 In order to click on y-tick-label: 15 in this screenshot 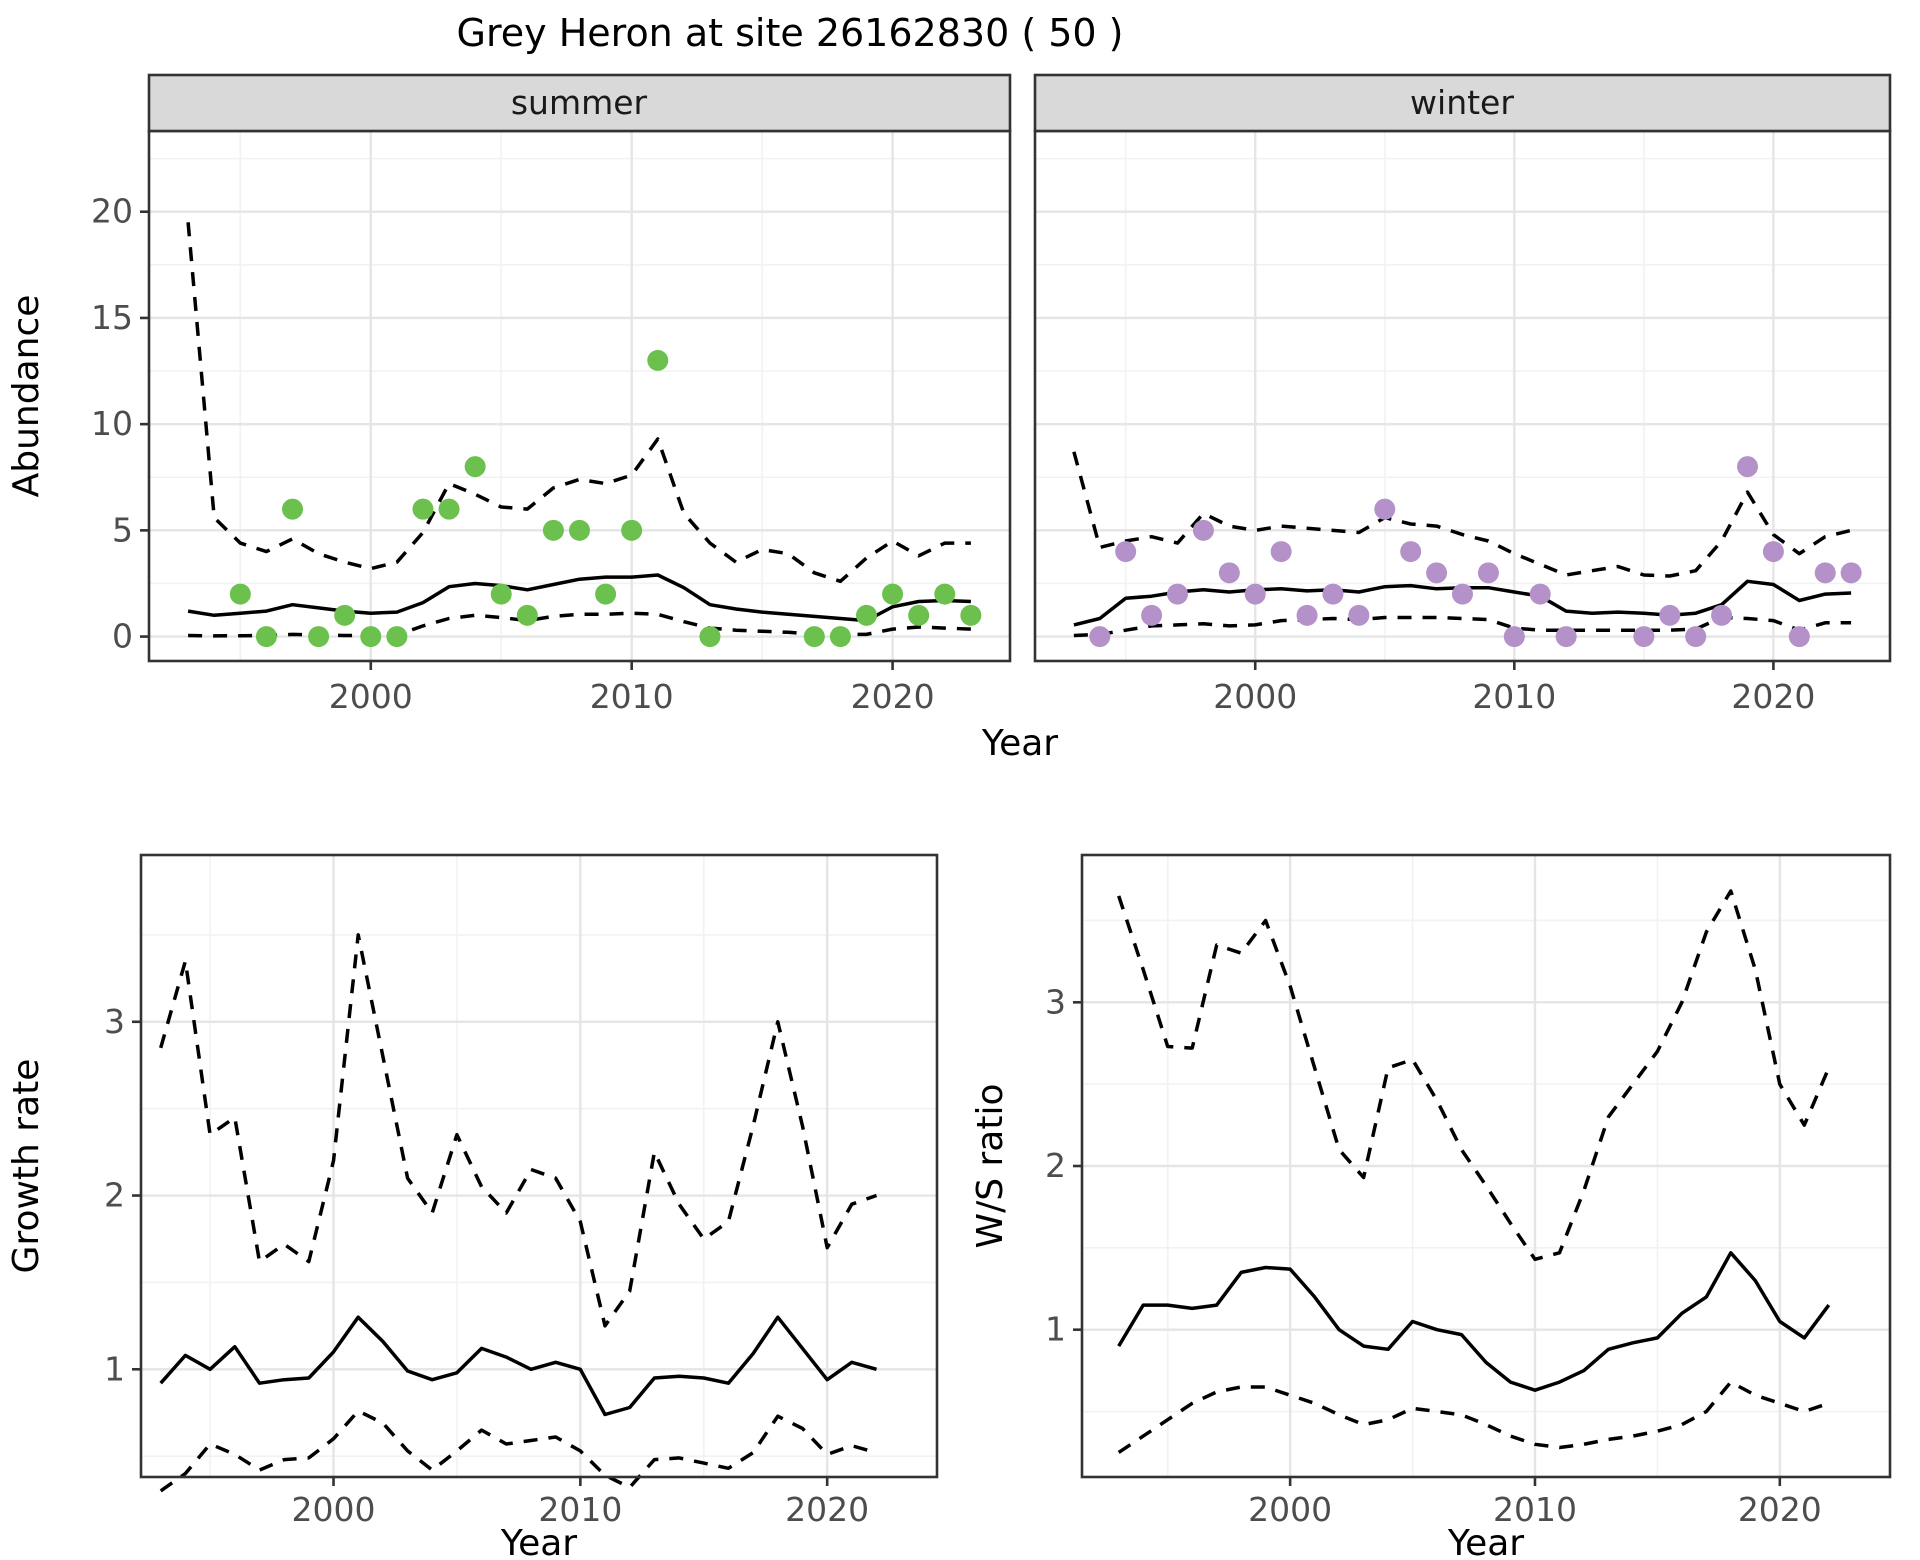, I will do `click(112, 317)`.